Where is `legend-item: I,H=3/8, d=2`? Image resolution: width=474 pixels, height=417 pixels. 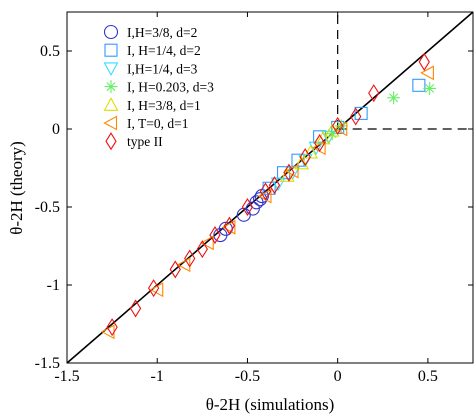
legend-item: I,H=3/8, d=2 is located at coordinates (150, 32).